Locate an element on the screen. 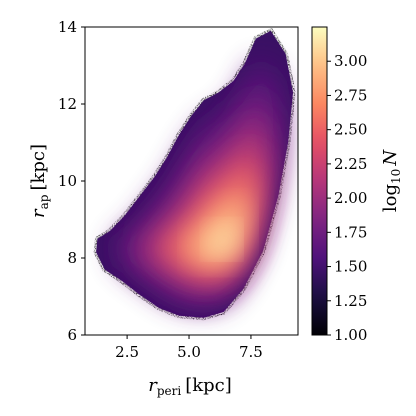 This screenshot has height=416, width=416. colorbar-ticks: 1.00 1.25 1.50 1.75 2.00 2.25 2.50 2.75 3.00 is located at coordinates (347, 198).